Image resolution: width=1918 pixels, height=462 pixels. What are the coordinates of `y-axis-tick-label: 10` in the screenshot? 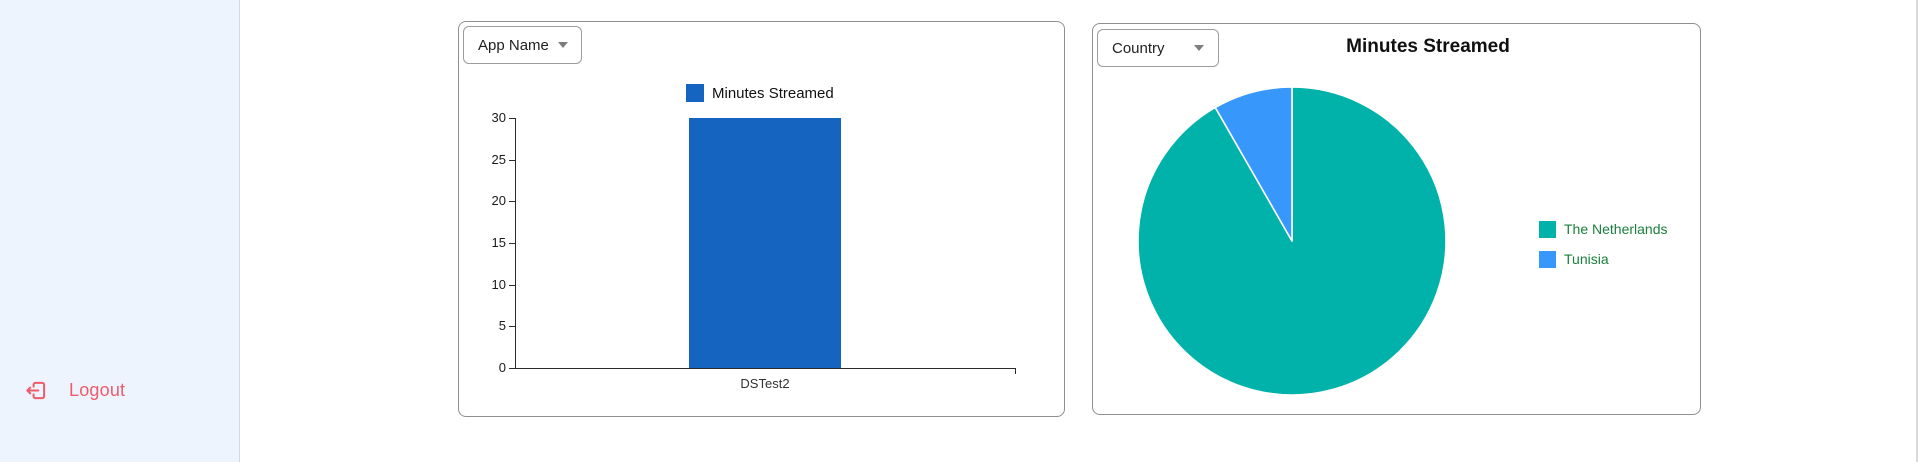 It's located at (498, 284).